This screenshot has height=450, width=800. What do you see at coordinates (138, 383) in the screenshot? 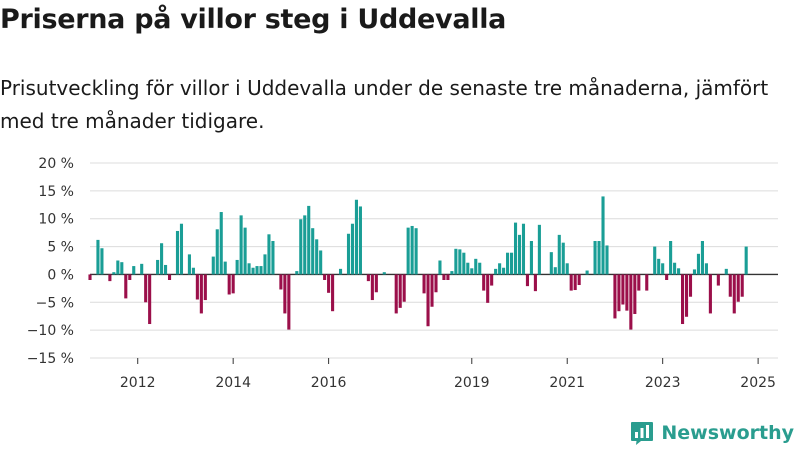
I see `x-tick-label: 2012` at bounding box center [138, 383].